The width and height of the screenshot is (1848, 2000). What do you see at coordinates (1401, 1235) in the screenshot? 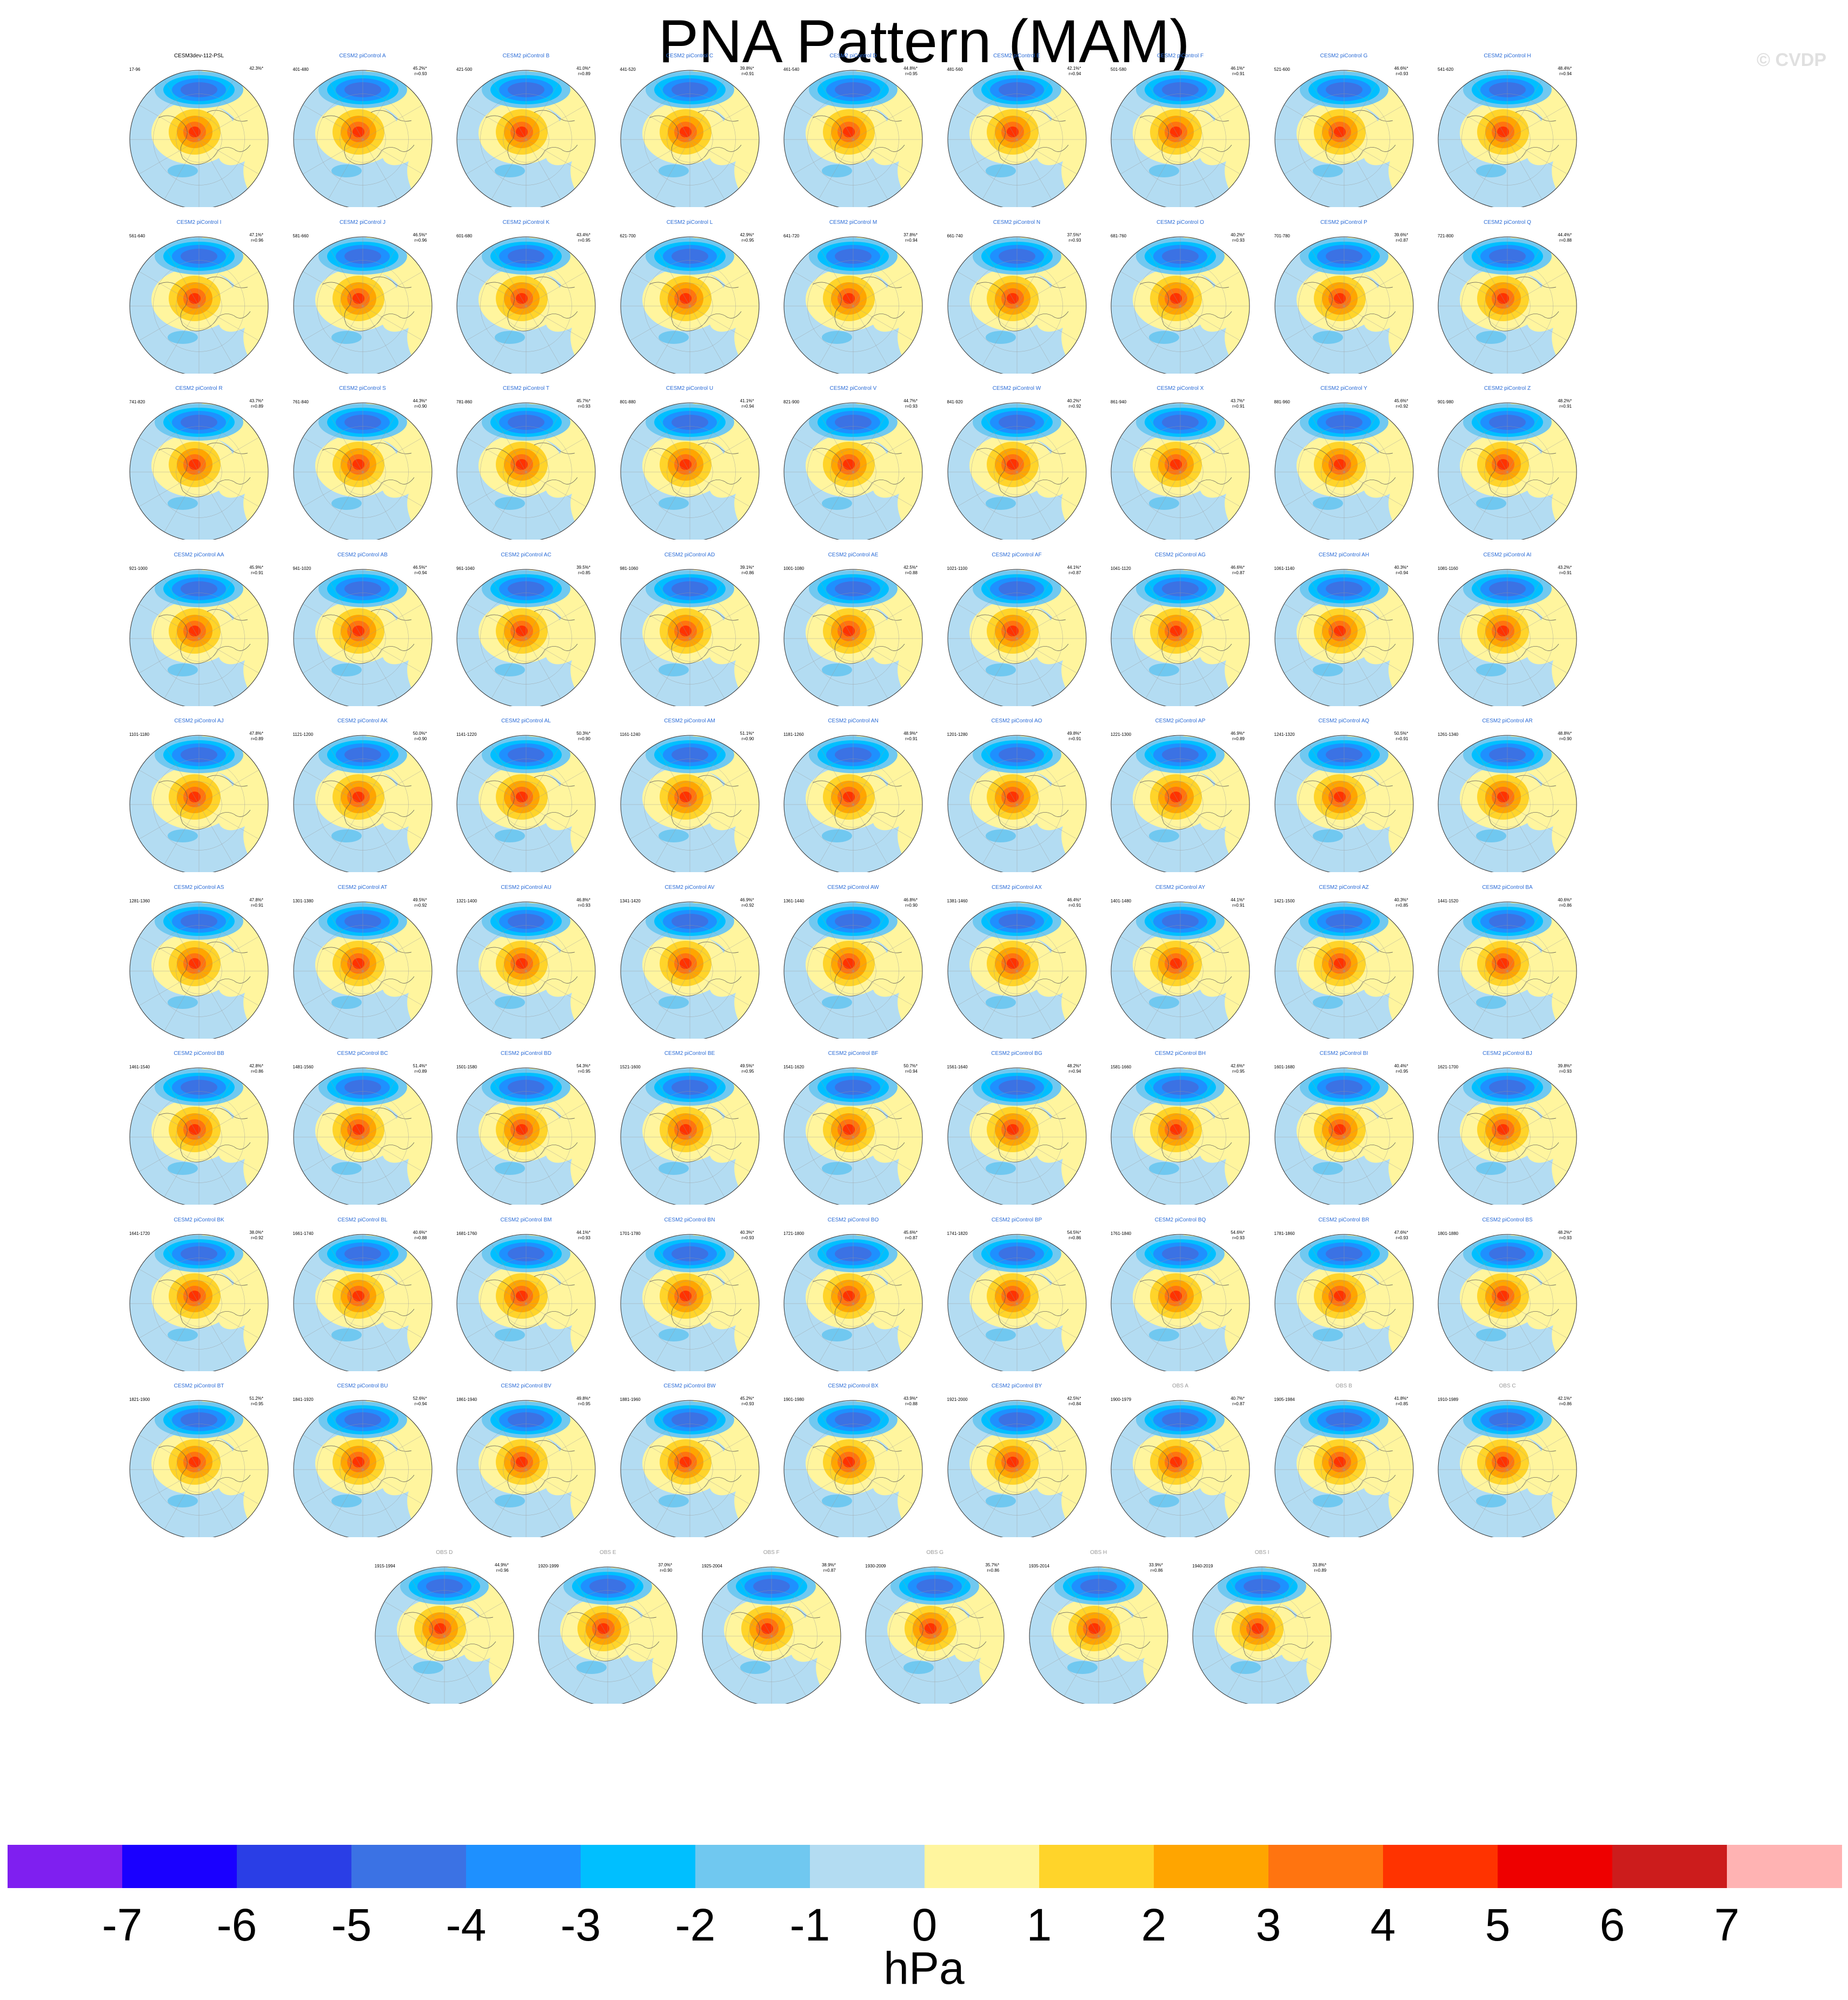
I see `panel-variance: 47.6%* r=0.93` at bounding box center [1401, 1235].